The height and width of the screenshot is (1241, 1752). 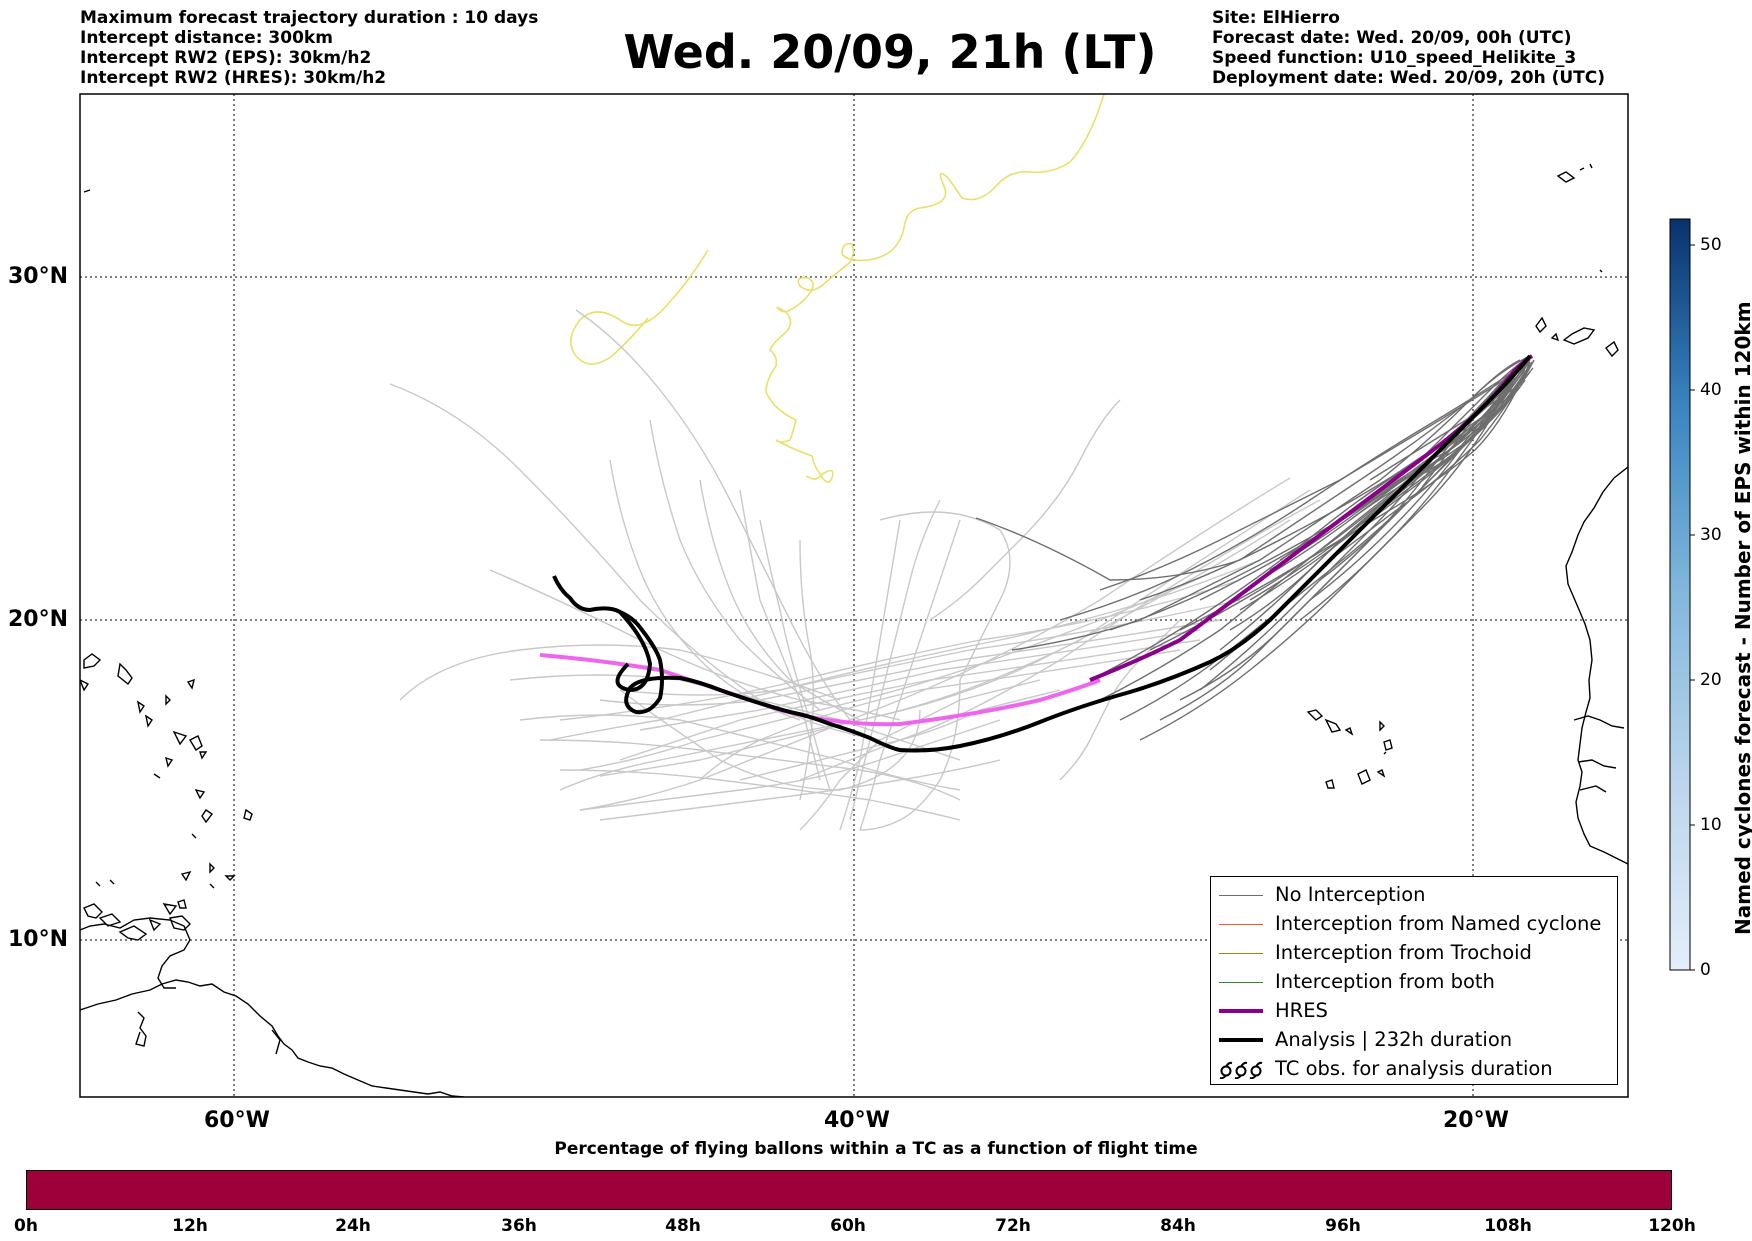 What do you see at coordinates (1409, 78) in the screenshot?
I see `header-deployment-date: Deployment date: Wed. 20/09, 20h (UTC)` at bounding box center [1409, 78].